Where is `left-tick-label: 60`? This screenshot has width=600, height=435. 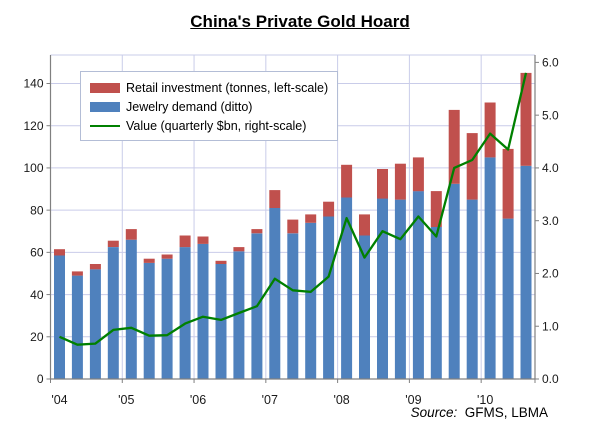 left-tick-label: 60 is located at coordinates (37, 253).